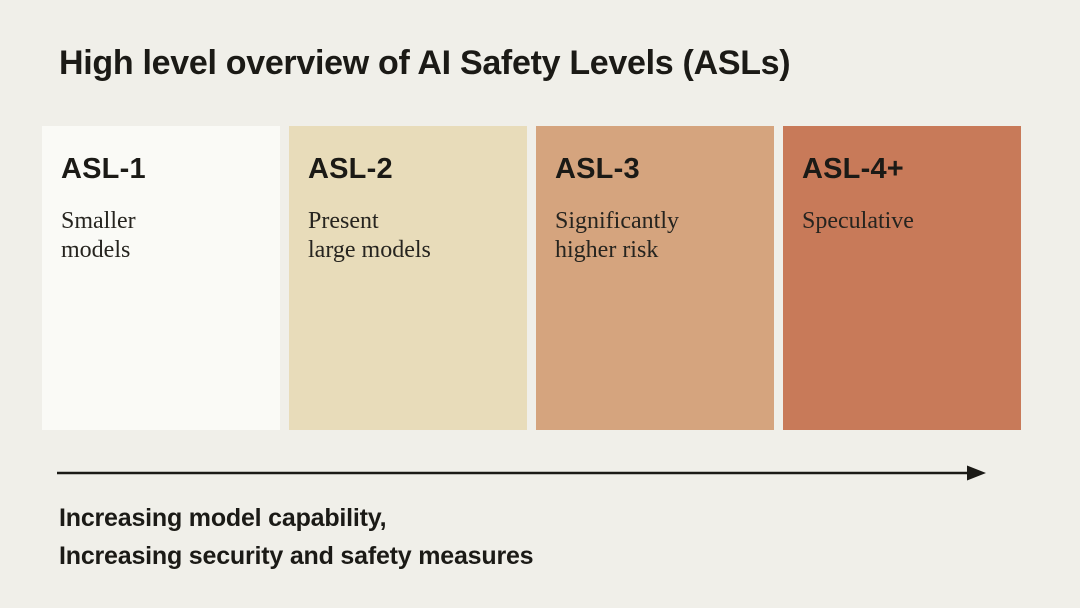  I want to click on right-arrow-icon, so click(521, 473).